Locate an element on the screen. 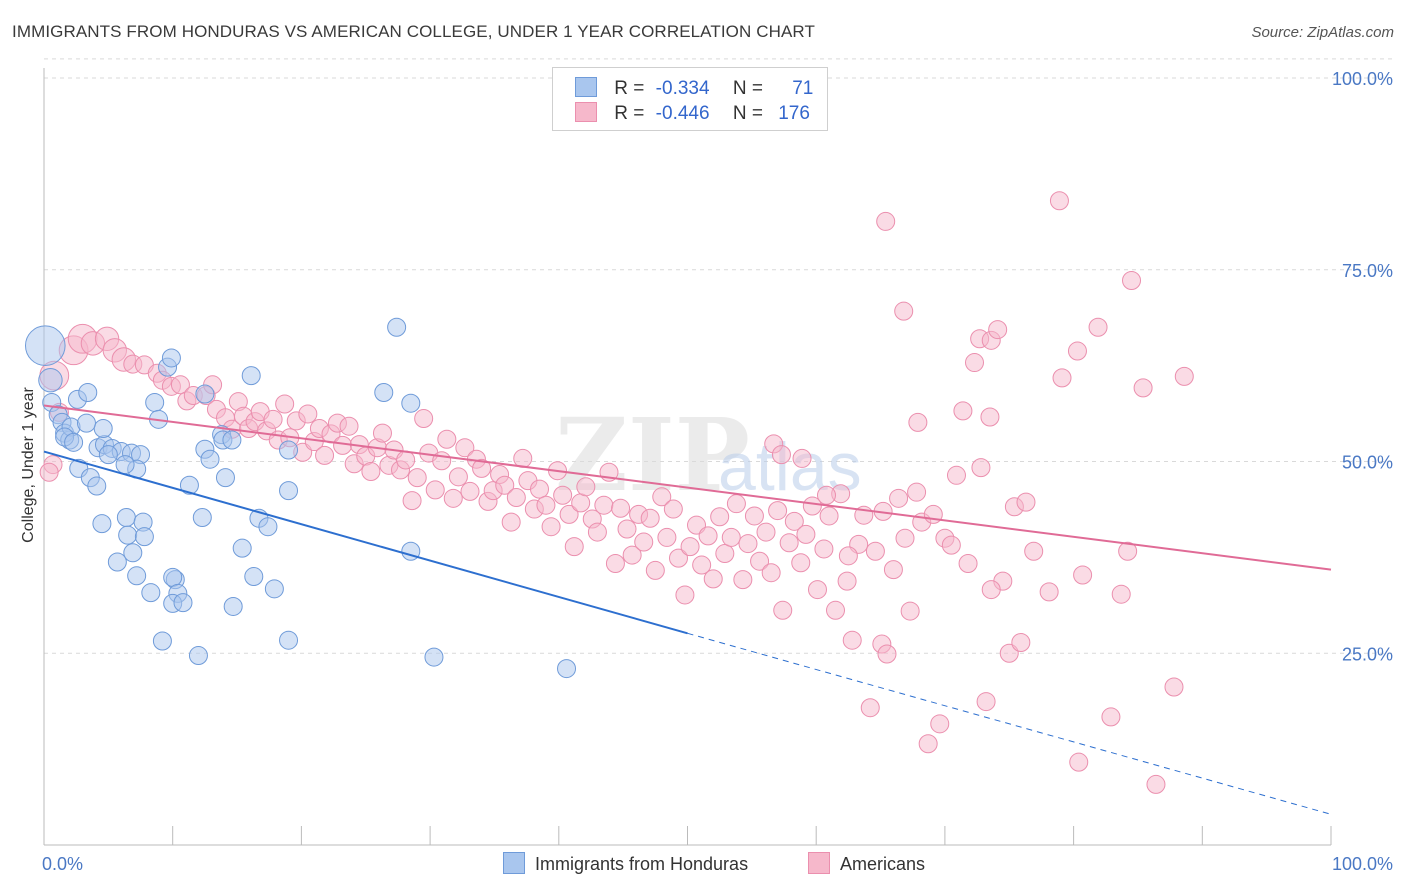 This screenshot has width=1406, height=892. y-tick-label: 100.0% is located at coordinates (1362, 79).